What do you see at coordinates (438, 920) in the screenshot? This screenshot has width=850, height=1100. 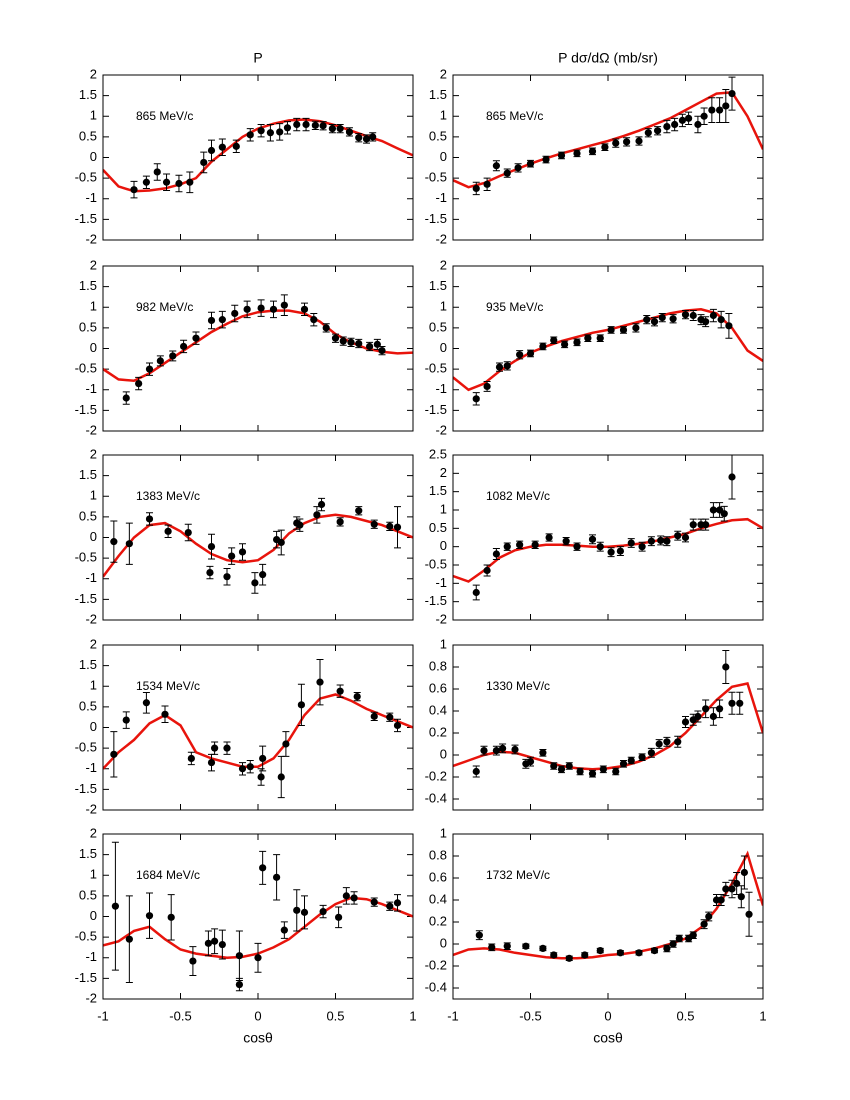 I see `y-tick-label: 0.2` at bounding box center [438, 920].